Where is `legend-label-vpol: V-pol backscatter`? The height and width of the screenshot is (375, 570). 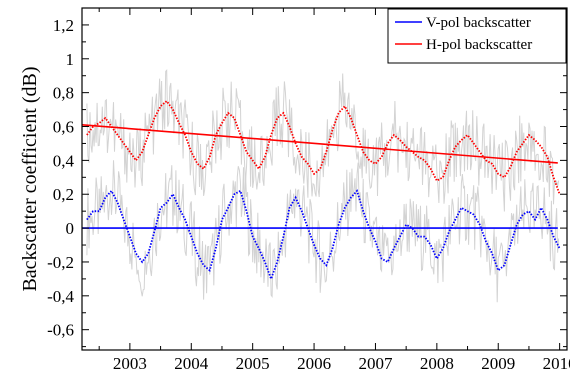 legend-label-vpol: V-pol backscatter is located at coordinates (478, 23).